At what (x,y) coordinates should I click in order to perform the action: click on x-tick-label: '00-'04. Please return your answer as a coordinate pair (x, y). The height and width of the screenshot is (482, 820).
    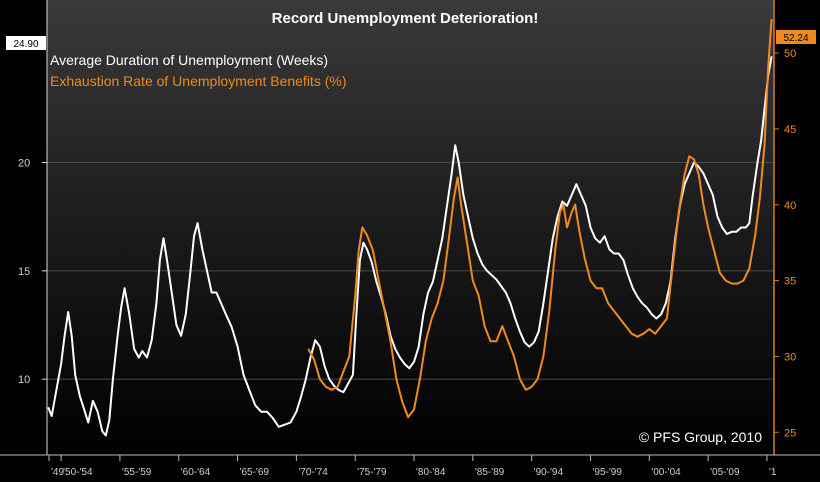
    Looking at the image, I should click on (666, 472).